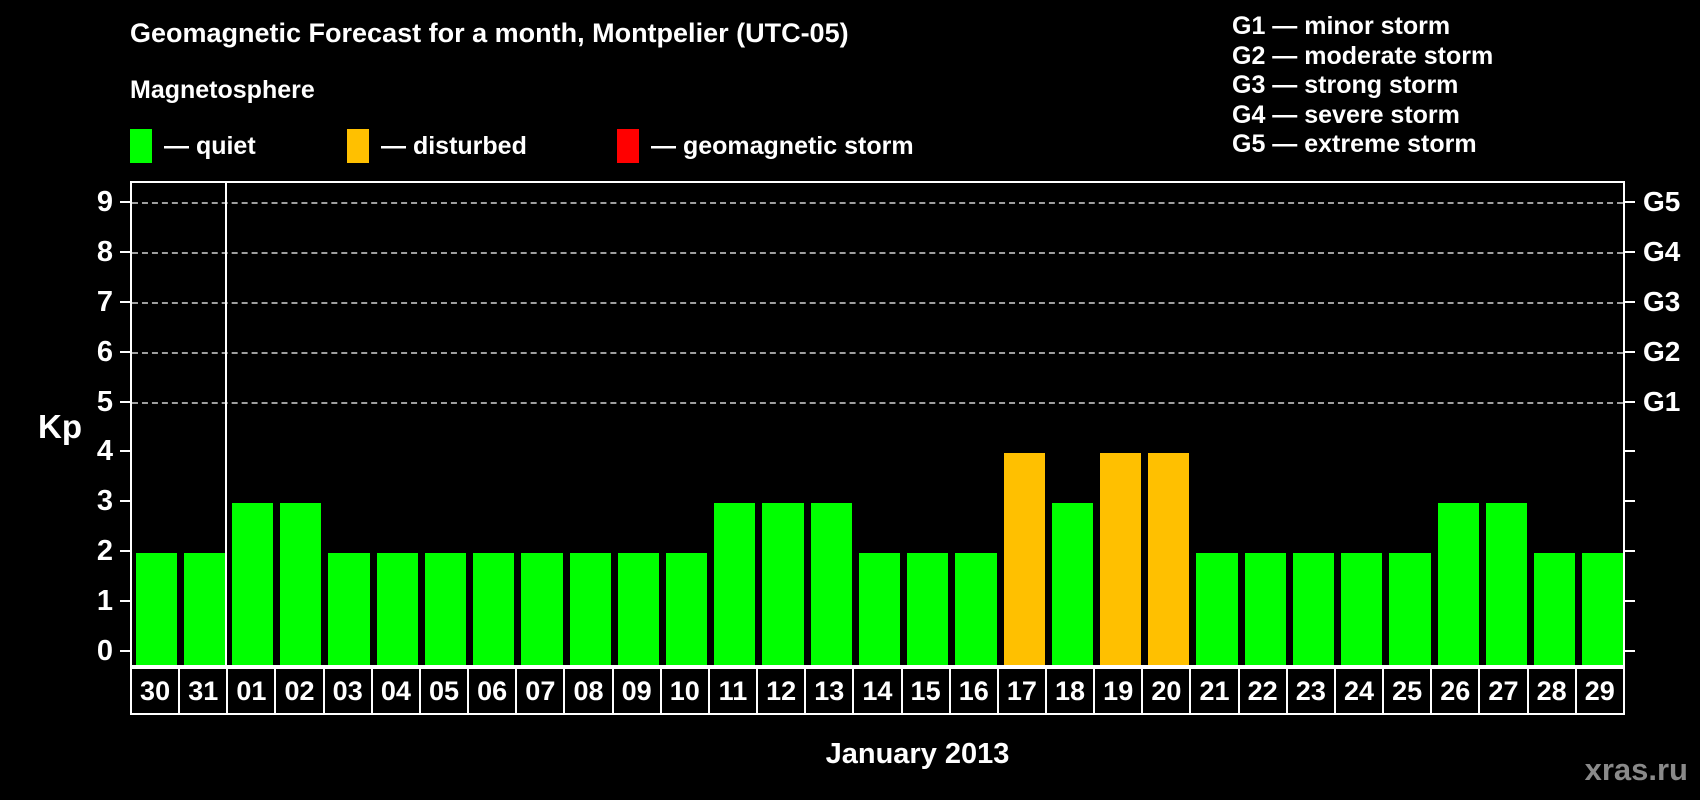  Describe the element at coordinates (1551, 691) in the screenshot. I see `date-cell-28: 28` at that location.